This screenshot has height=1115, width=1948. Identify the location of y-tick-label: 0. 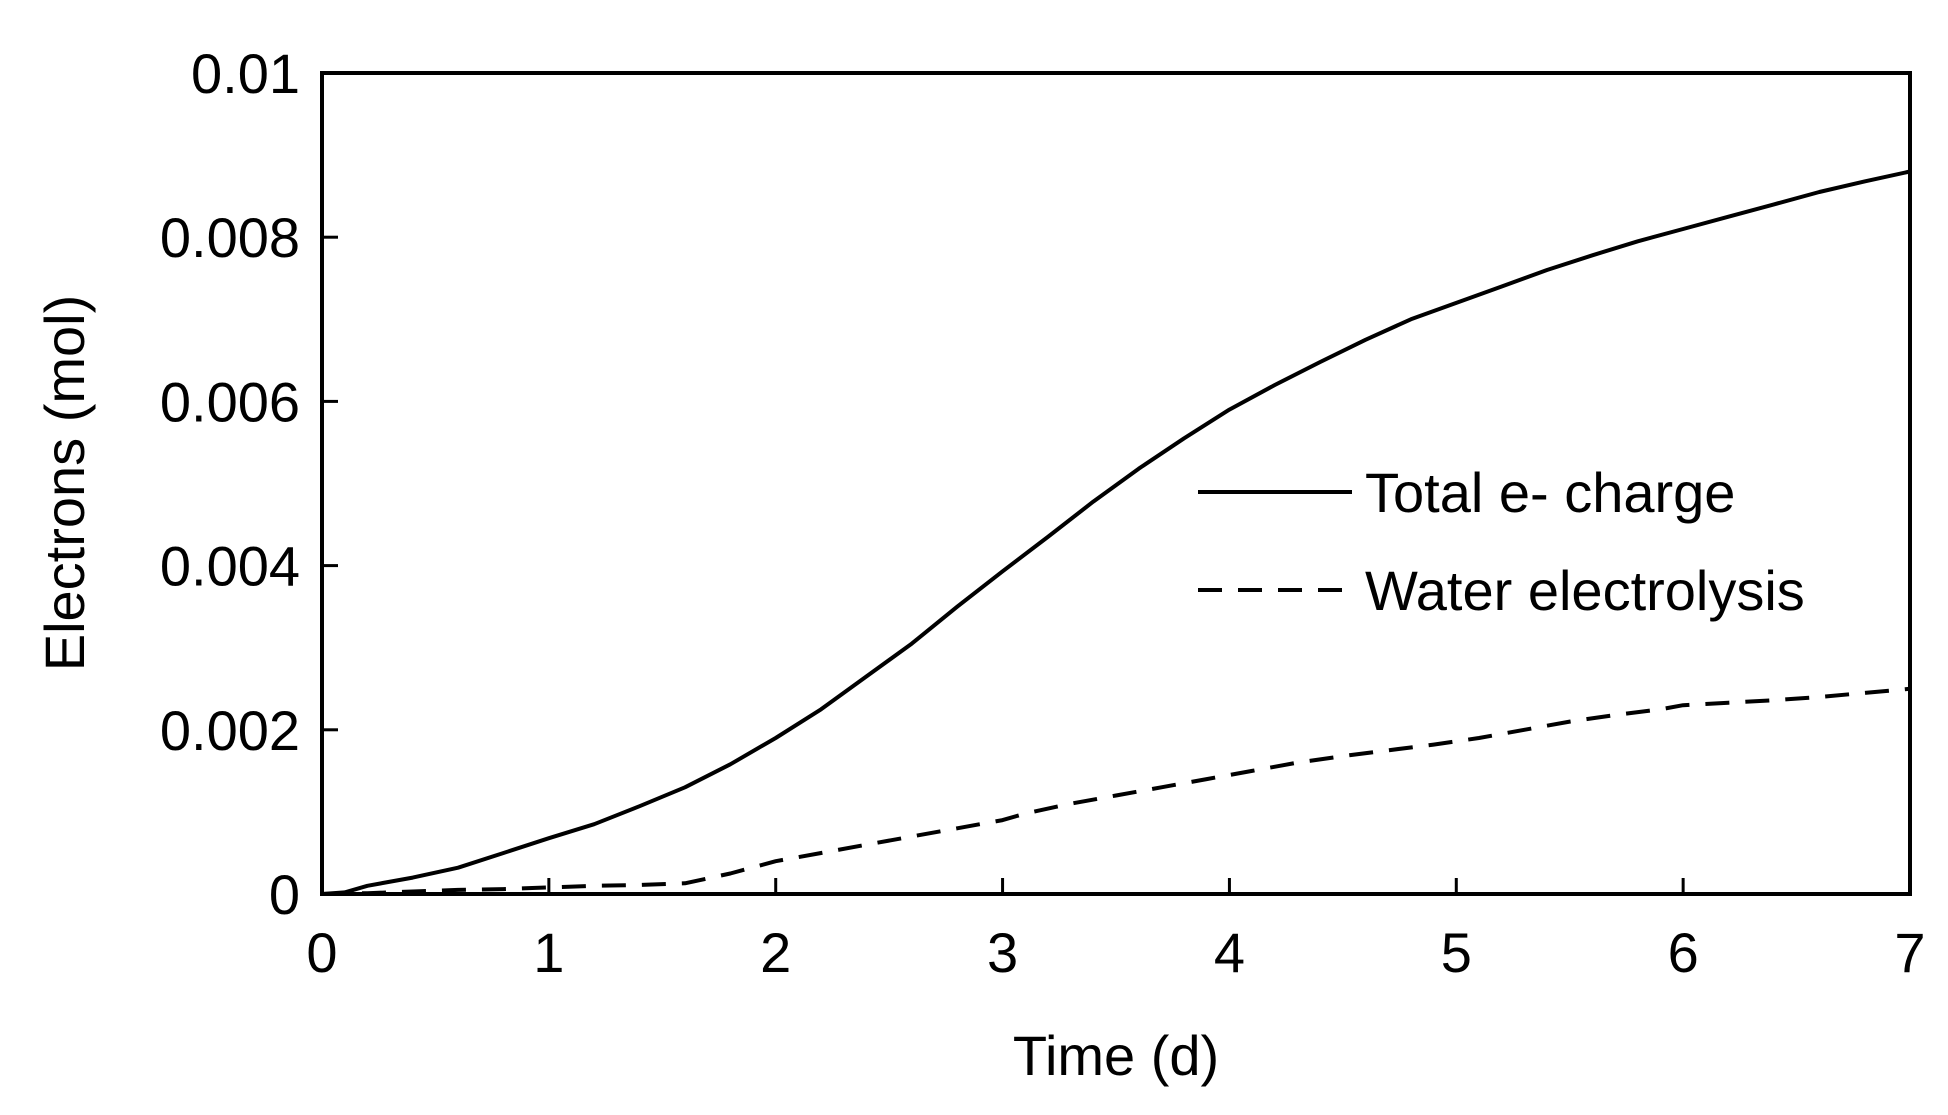
(284, 894).